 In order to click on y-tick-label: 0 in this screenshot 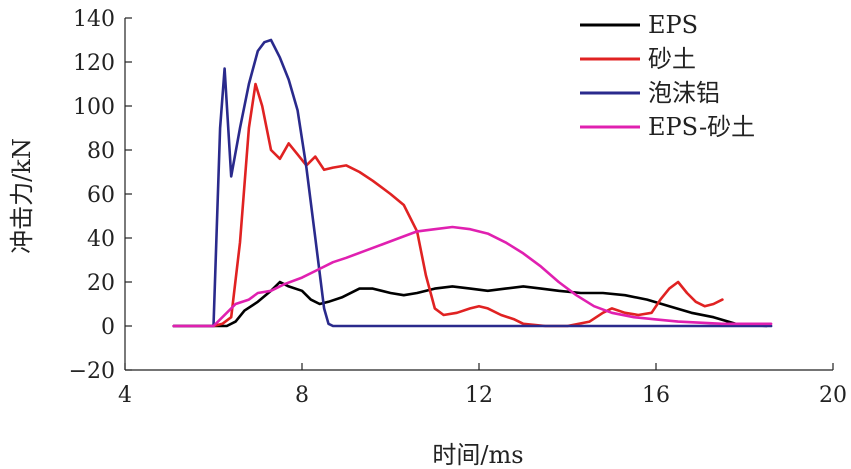, I will do `click(108, 327)`.